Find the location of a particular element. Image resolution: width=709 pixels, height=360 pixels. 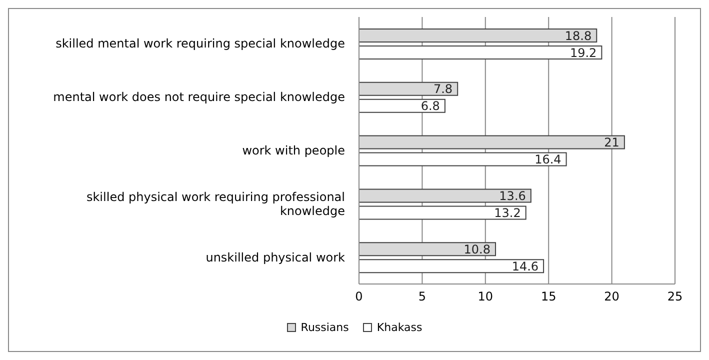

data-label: 14.6 is located at coordinates (525, 266).